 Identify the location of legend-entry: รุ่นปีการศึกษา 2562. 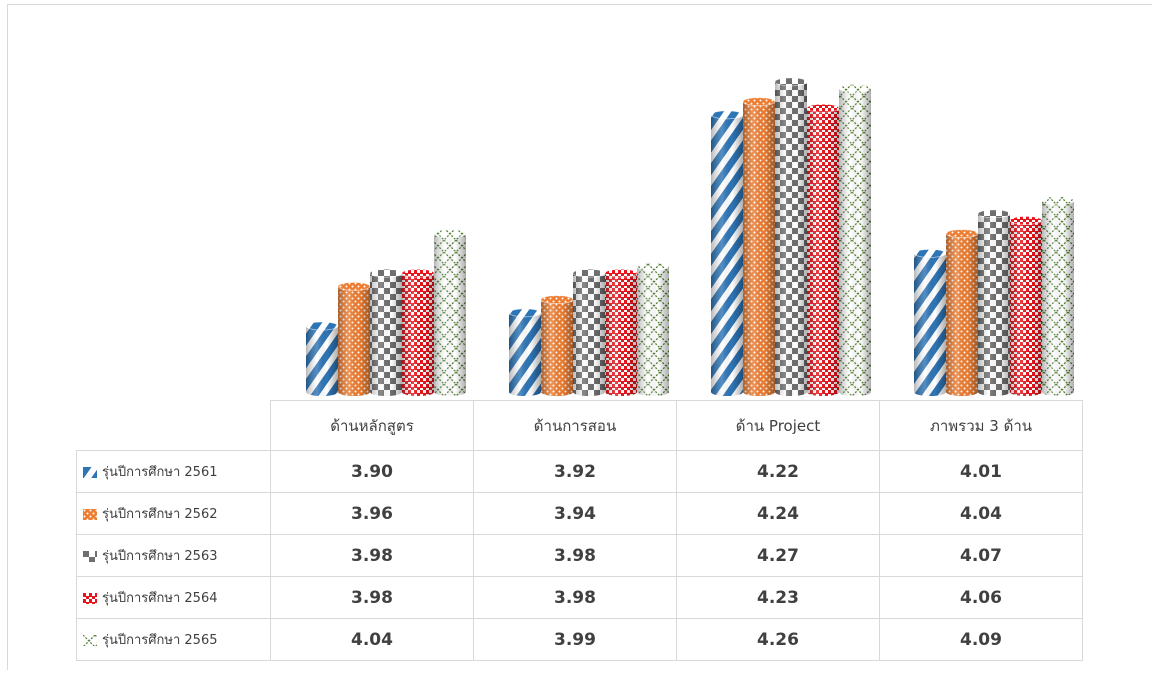
(173, 513).